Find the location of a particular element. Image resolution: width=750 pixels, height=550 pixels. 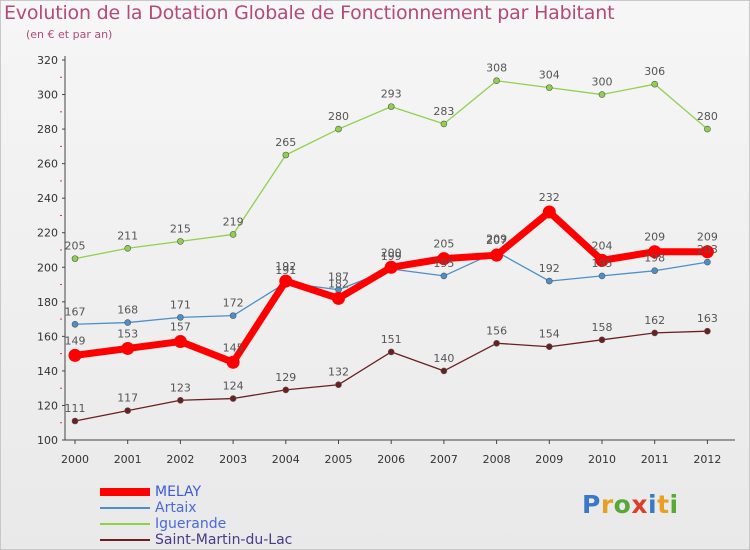

data-label-melay: 149 is located at coordinates (75, 340).